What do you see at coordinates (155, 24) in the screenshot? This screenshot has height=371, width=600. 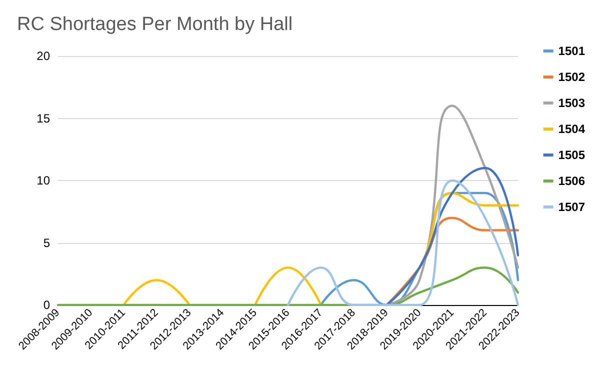 I see `chart-title: RC Shortages Per Month by Hall` at bounding box center [155, 24].